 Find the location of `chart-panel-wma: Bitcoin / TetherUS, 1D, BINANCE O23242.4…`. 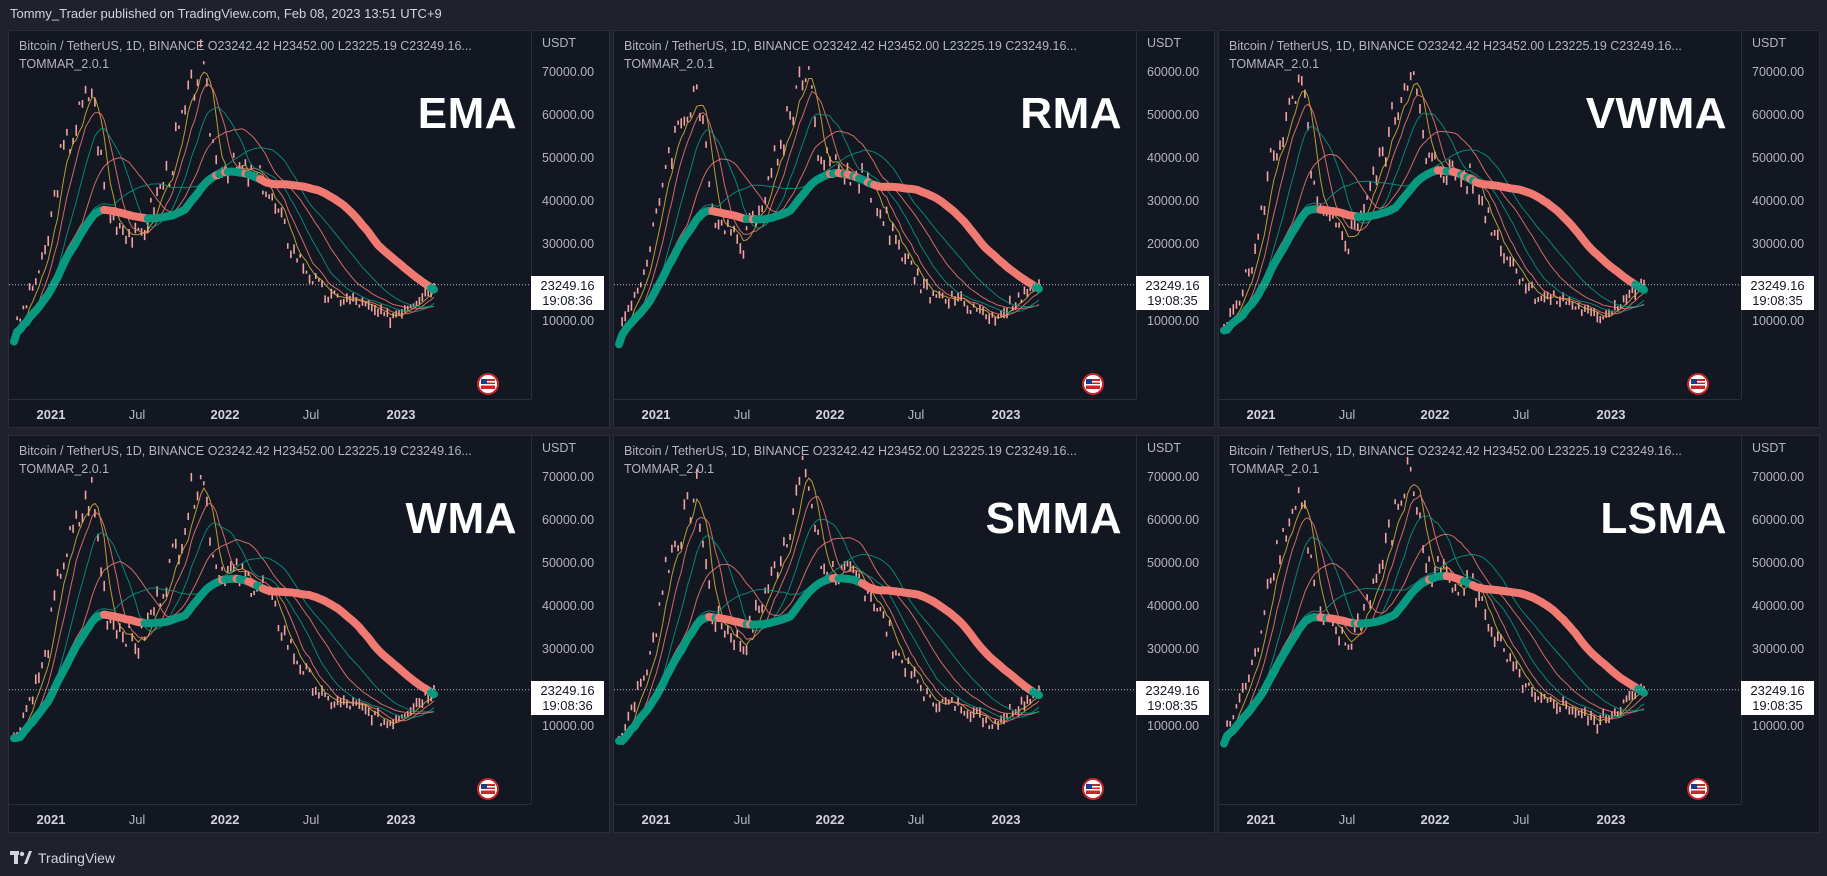

chart-panel-wma: Bitcoin / TetherUS, 1D, BINANCE O23242.4… is located at coordinates (309, 634).